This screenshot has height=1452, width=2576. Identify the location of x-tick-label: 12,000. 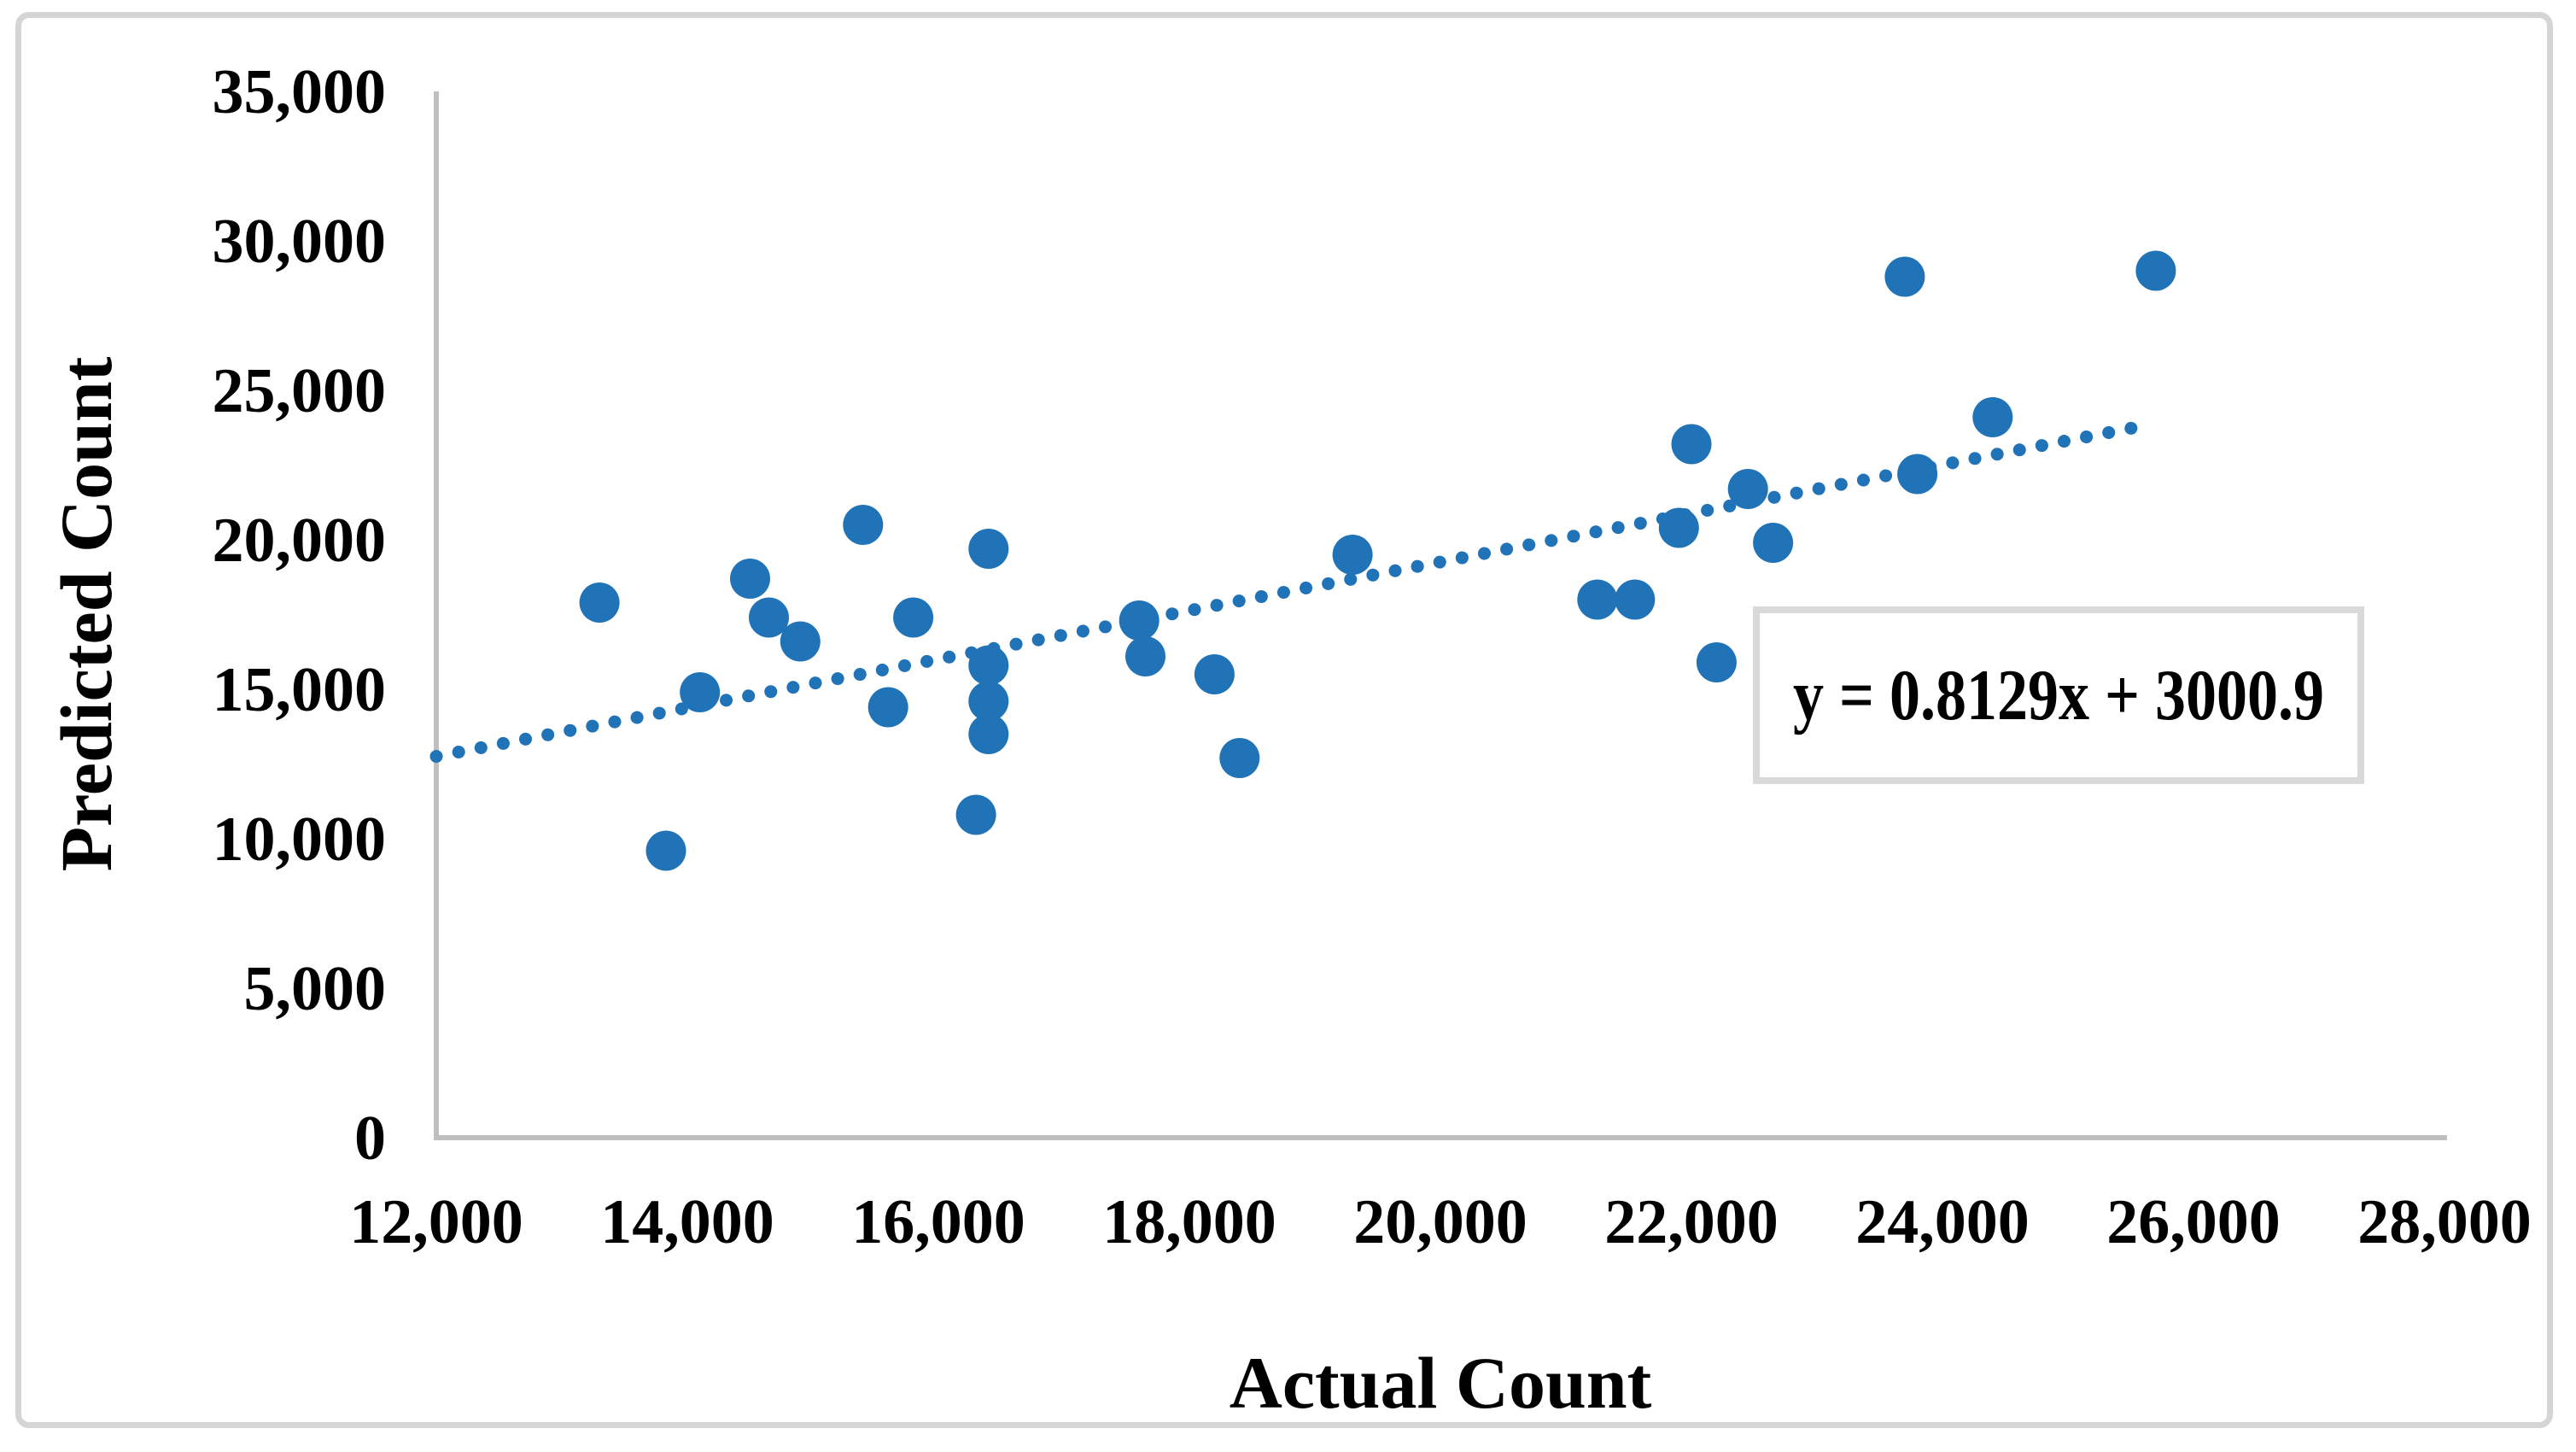
(436, 1222).